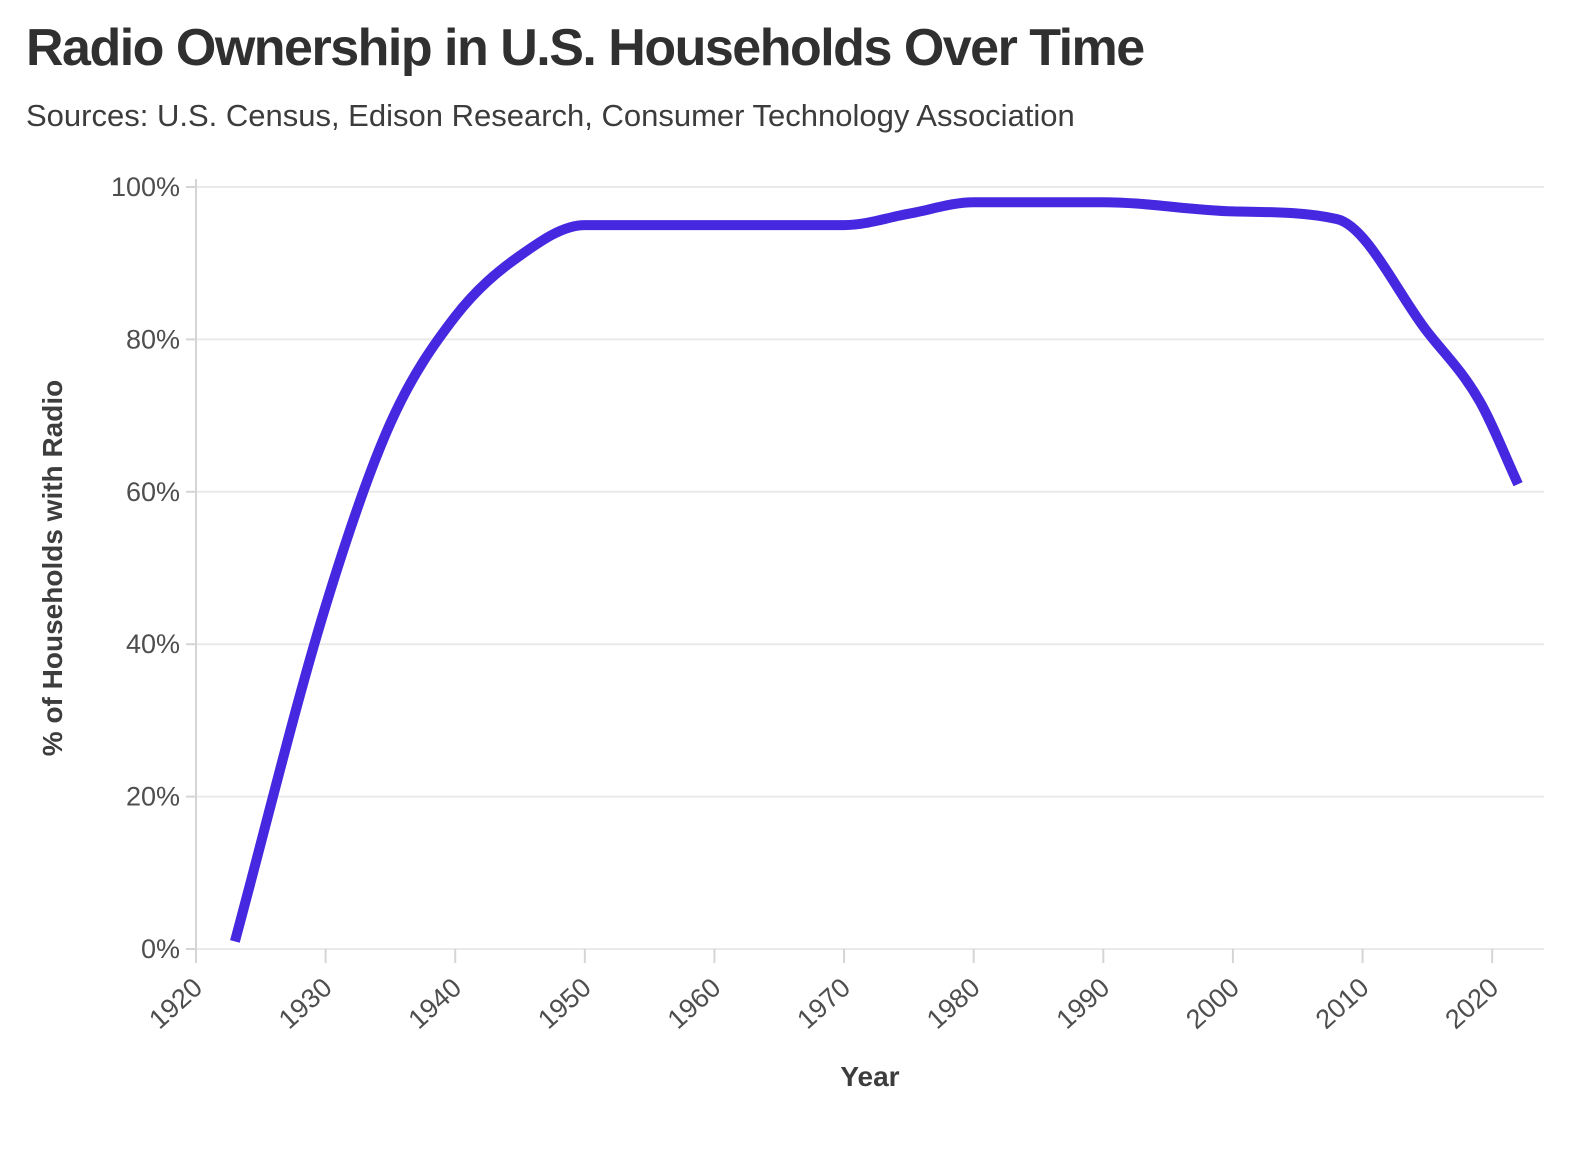 The image size is (1588, 1150). Describe the element at coordinates (1471, 1003) in the screenshot. I see `x-tick-label-2020: 2020` at that location.